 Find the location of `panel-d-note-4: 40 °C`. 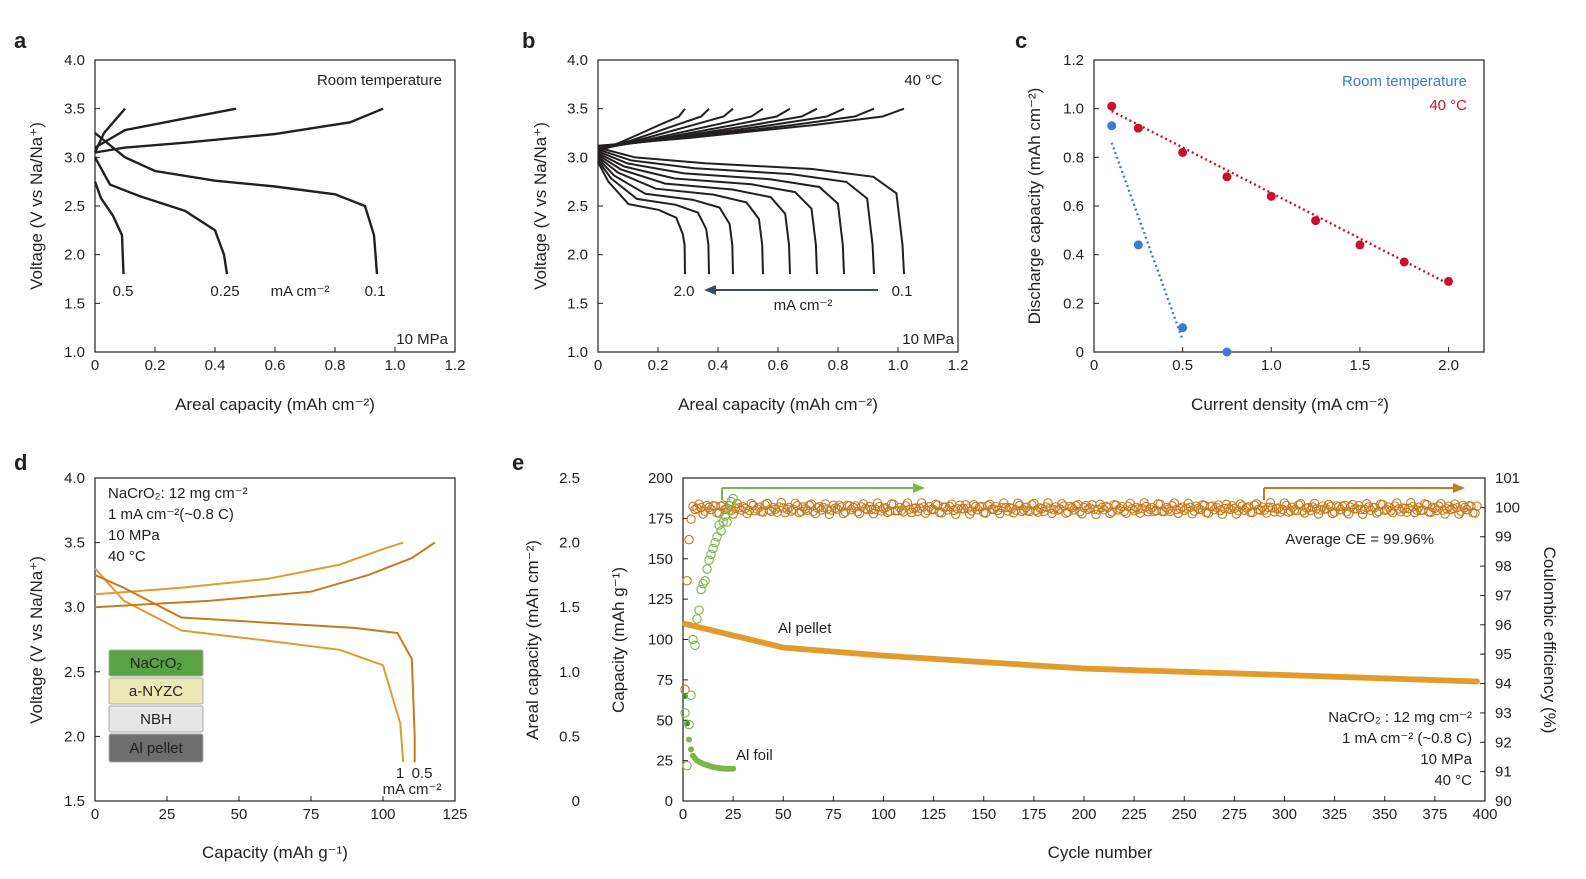

panel-d-note-4: 40 °C is located at coordinates (127, 556).